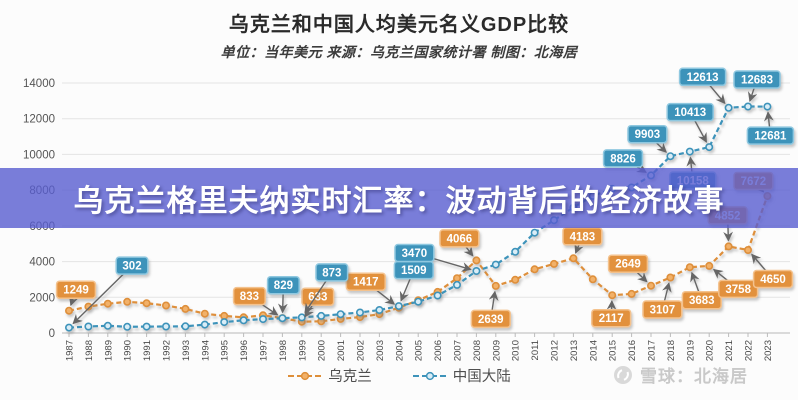  What do you see at coordinates (302, 350) in the screenshot?
I see `x-tick-label: 1999` at bounding box center [302, 350].